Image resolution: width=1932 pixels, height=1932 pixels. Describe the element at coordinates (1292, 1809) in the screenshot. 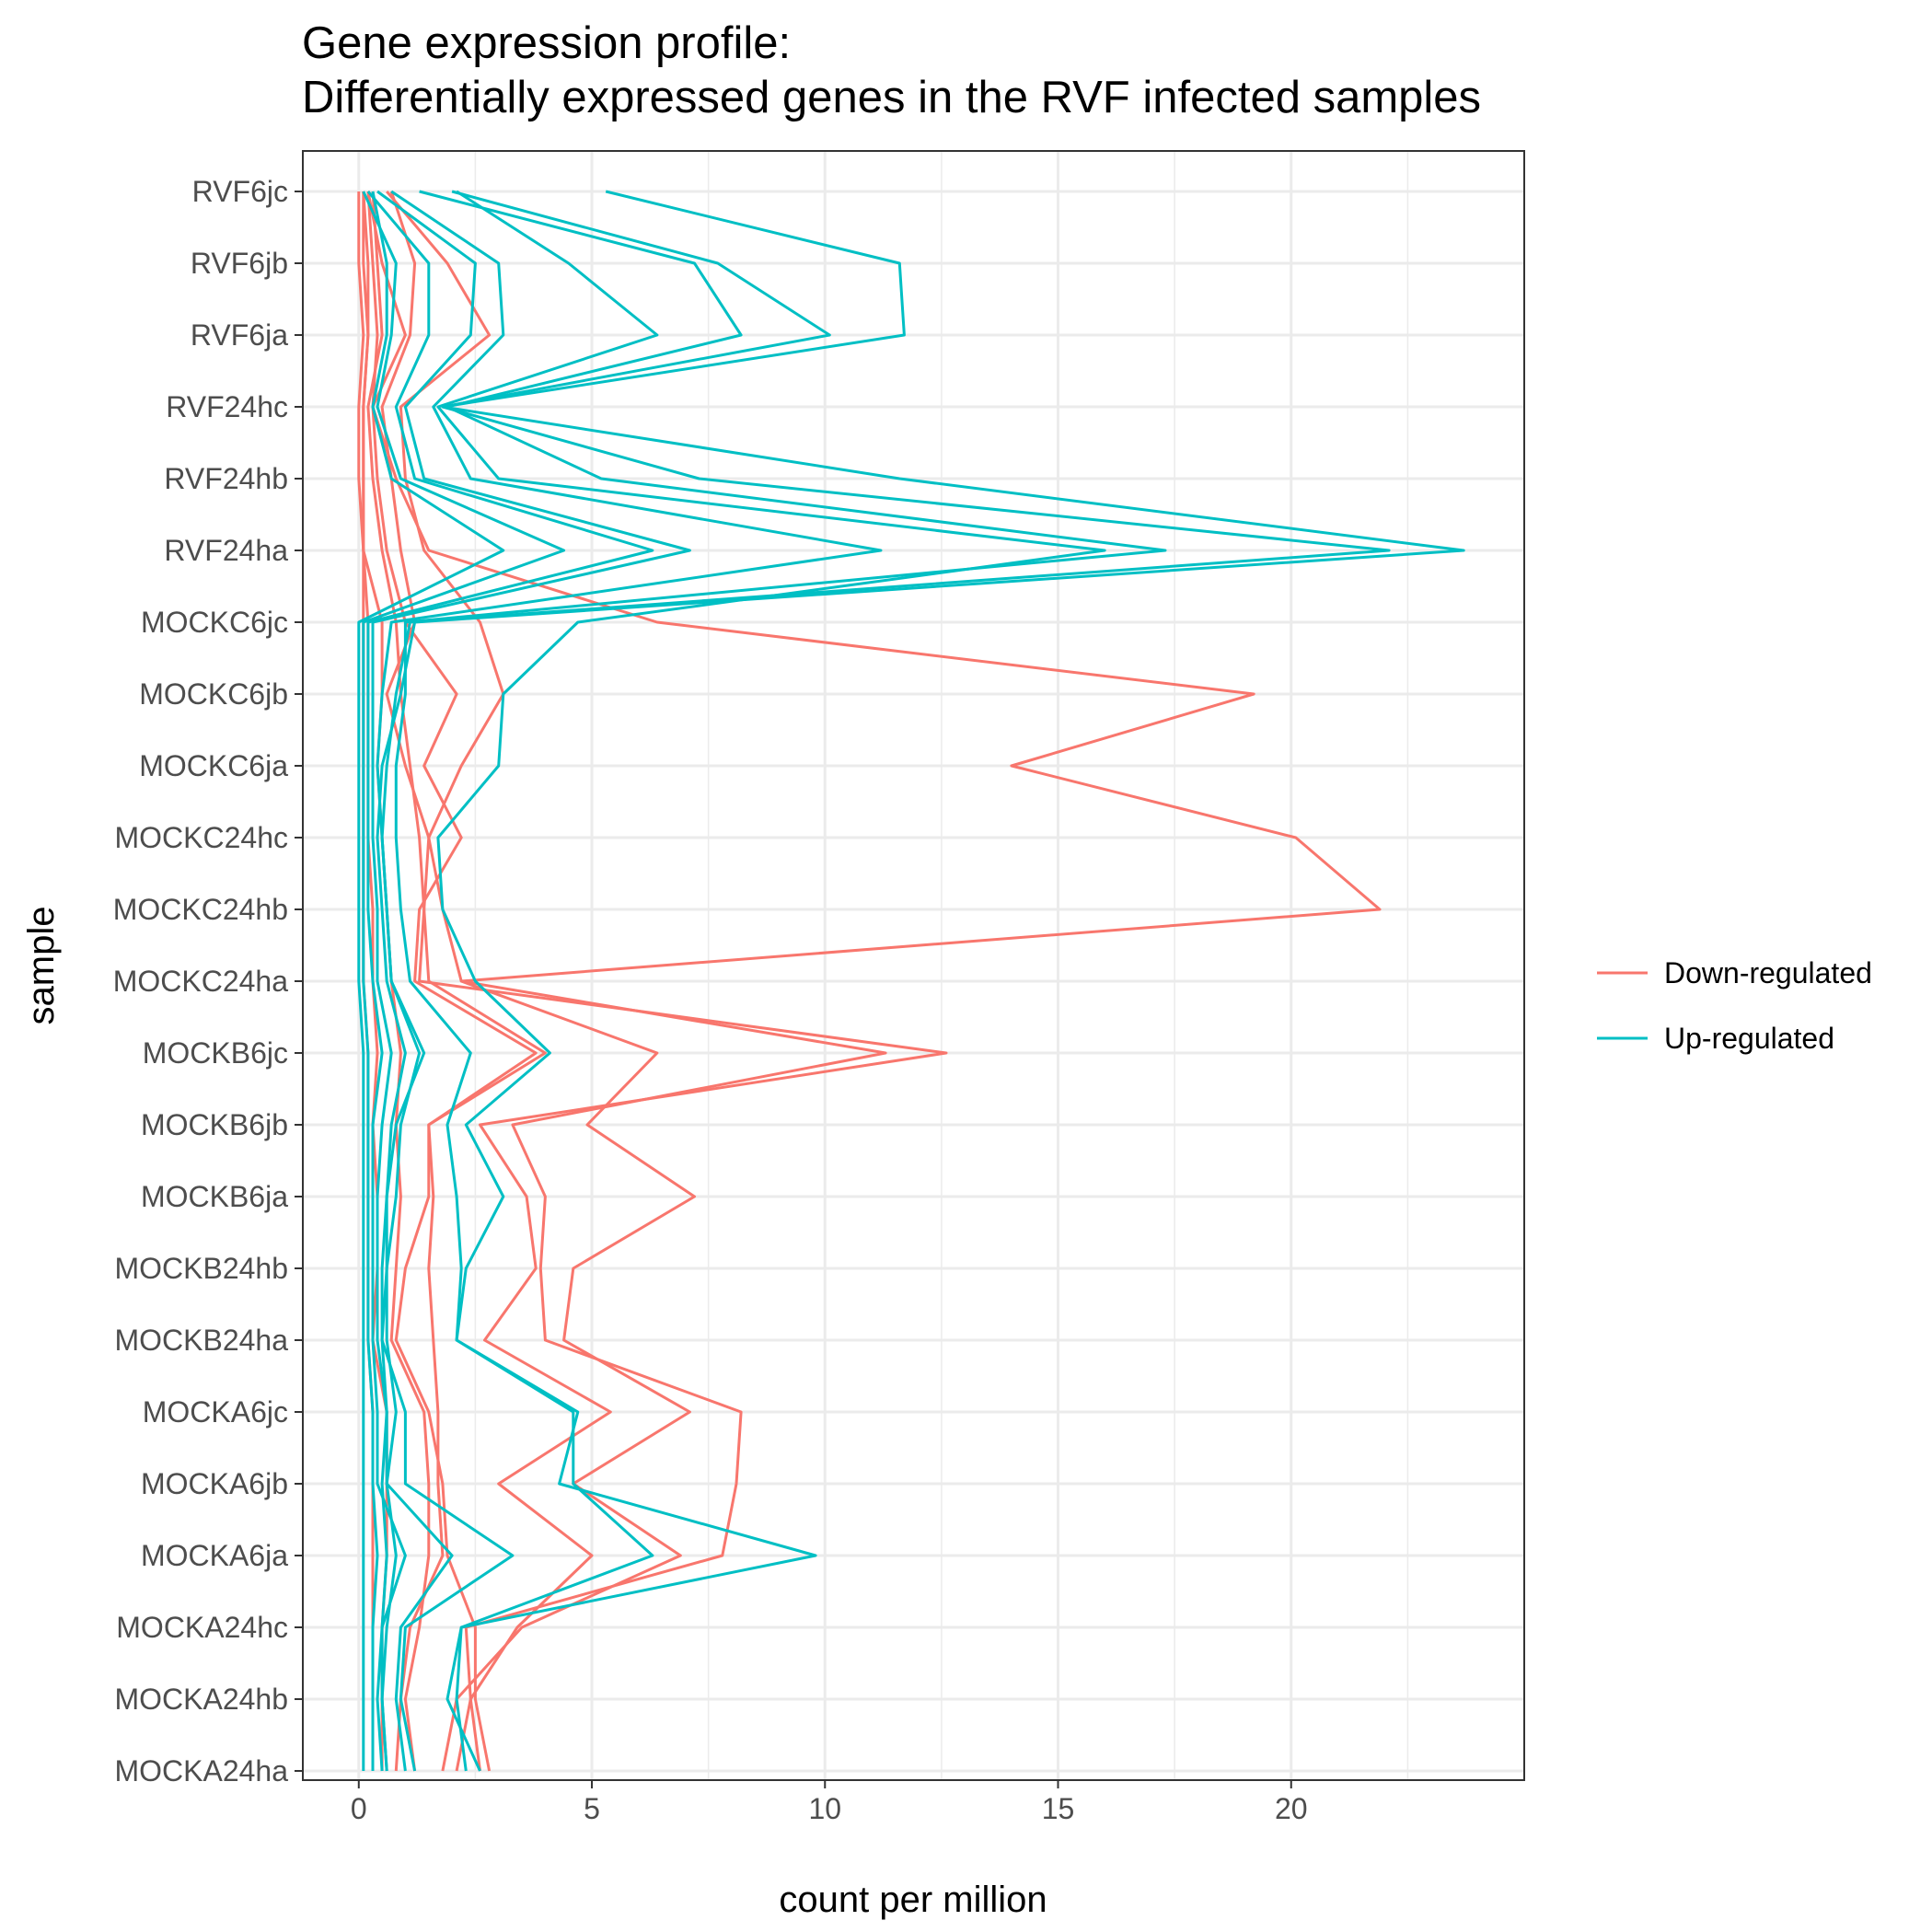

I see `x-tick-label: 20` at that location.